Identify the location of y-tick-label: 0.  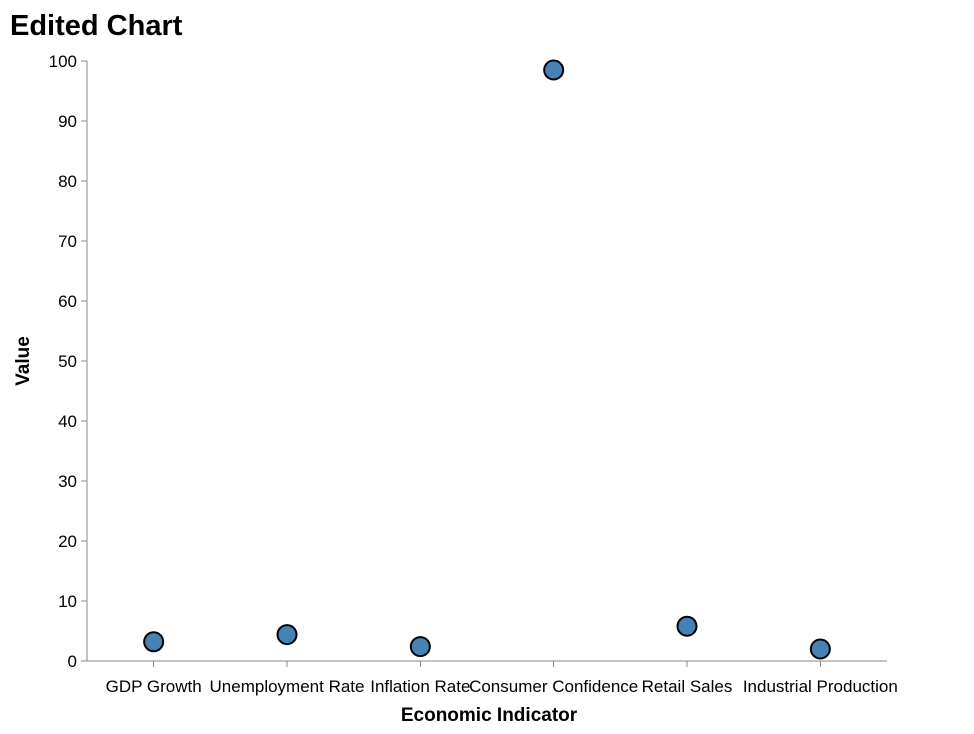
(72, 661).